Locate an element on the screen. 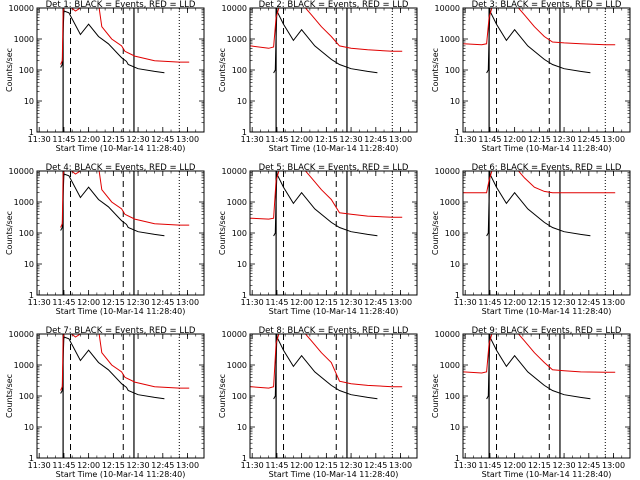 The width and height of the screenshot is (640, 480). panel-title: Det 3: BLACK = Events, RED = LLD is located at coordinates (547, 5).